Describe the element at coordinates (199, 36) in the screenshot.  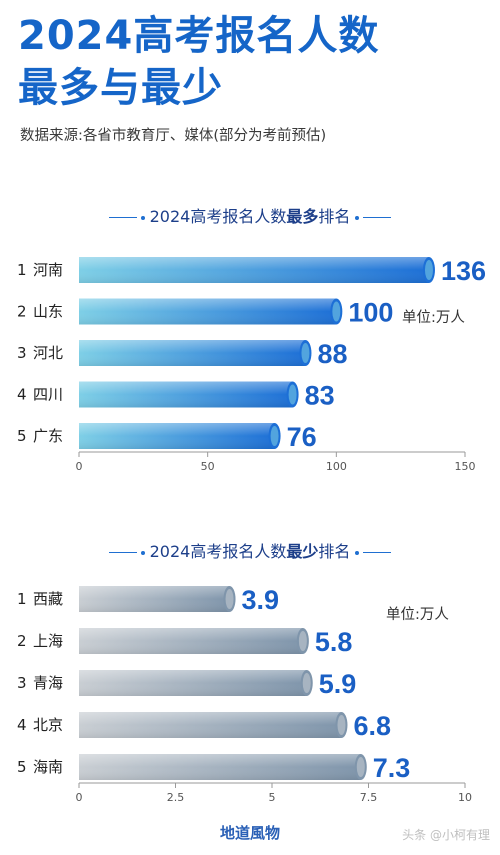
I see `page-title-line1: 2024高考报名人数` at that location.